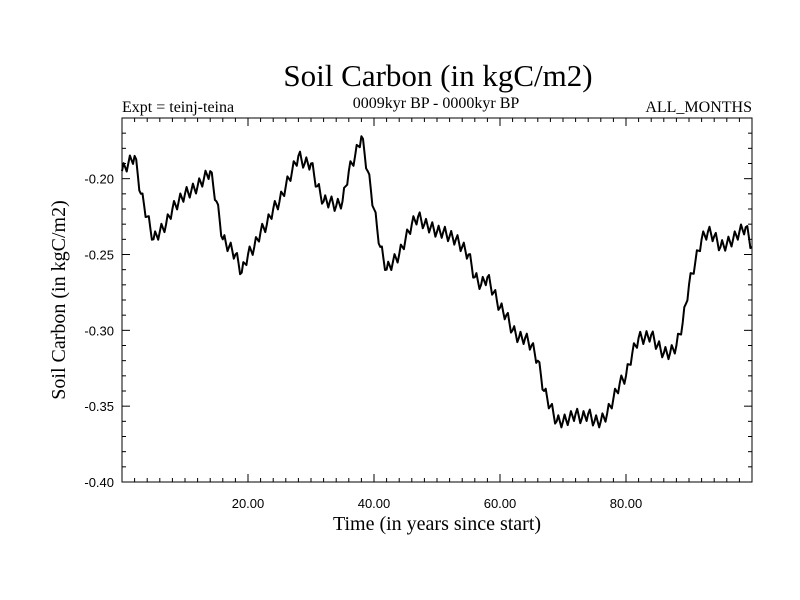  Describe the element at coordinates (437, 75) in the screenshot. I see `chart-title: Soil Carbon (in kgC/m2)` at that location.